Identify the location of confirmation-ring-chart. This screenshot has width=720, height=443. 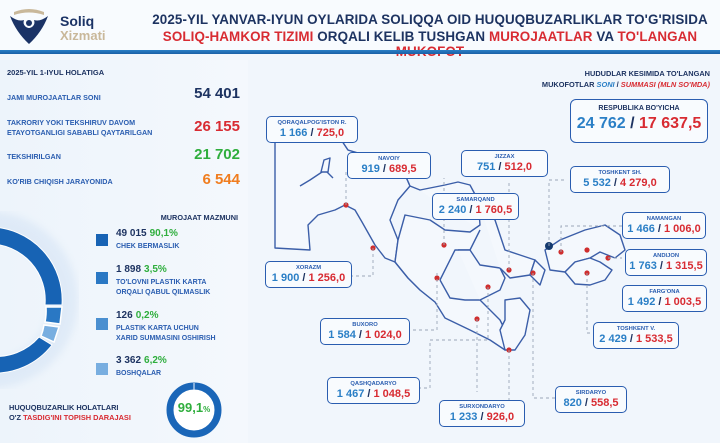
(194, 410).